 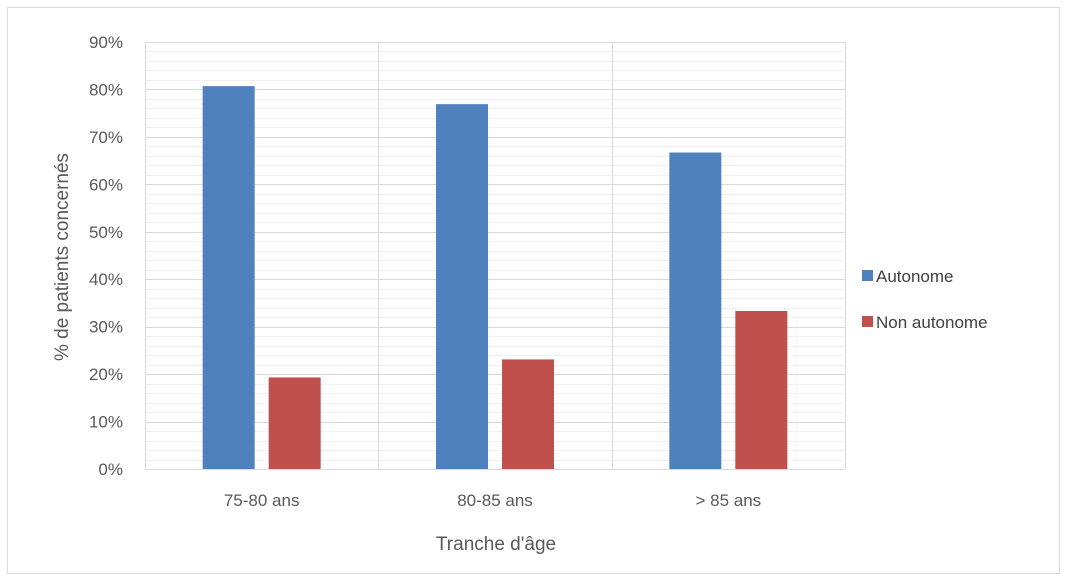 I want to click on x-category-label: > 85 ans, so click(x=728, y=500).